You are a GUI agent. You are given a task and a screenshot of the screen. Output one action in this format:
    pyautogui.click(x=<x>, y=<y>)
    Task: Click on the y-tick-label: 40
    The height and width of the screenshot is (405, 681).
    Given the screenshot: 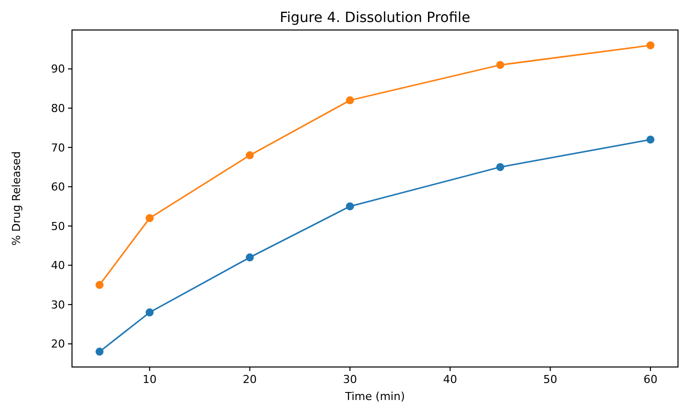 What is the action you would take?
    pyautogui.click(x=58, y=265)
    